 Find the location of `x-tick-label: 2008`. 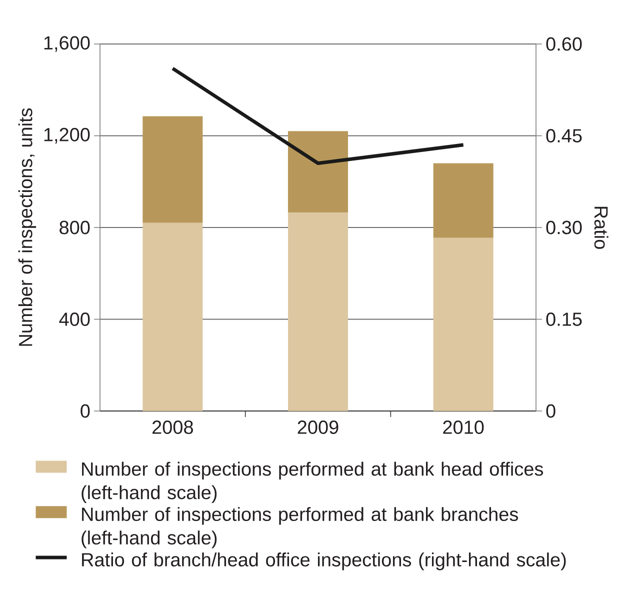

x-tick-label: 2008 is located at coordinates (172, 427).